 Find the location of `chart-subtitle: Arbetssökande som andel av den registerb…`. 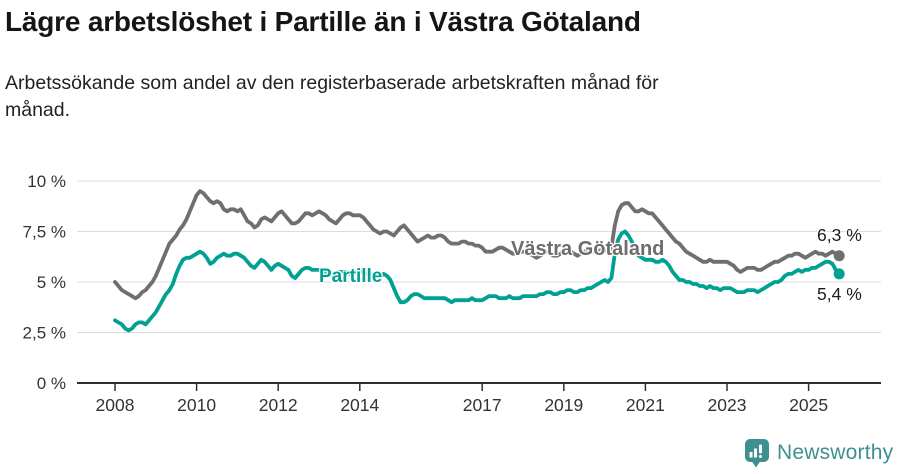

chart-subtitle: Arbetssökande som andel av den registerb… is located at coordinates (332, 96).